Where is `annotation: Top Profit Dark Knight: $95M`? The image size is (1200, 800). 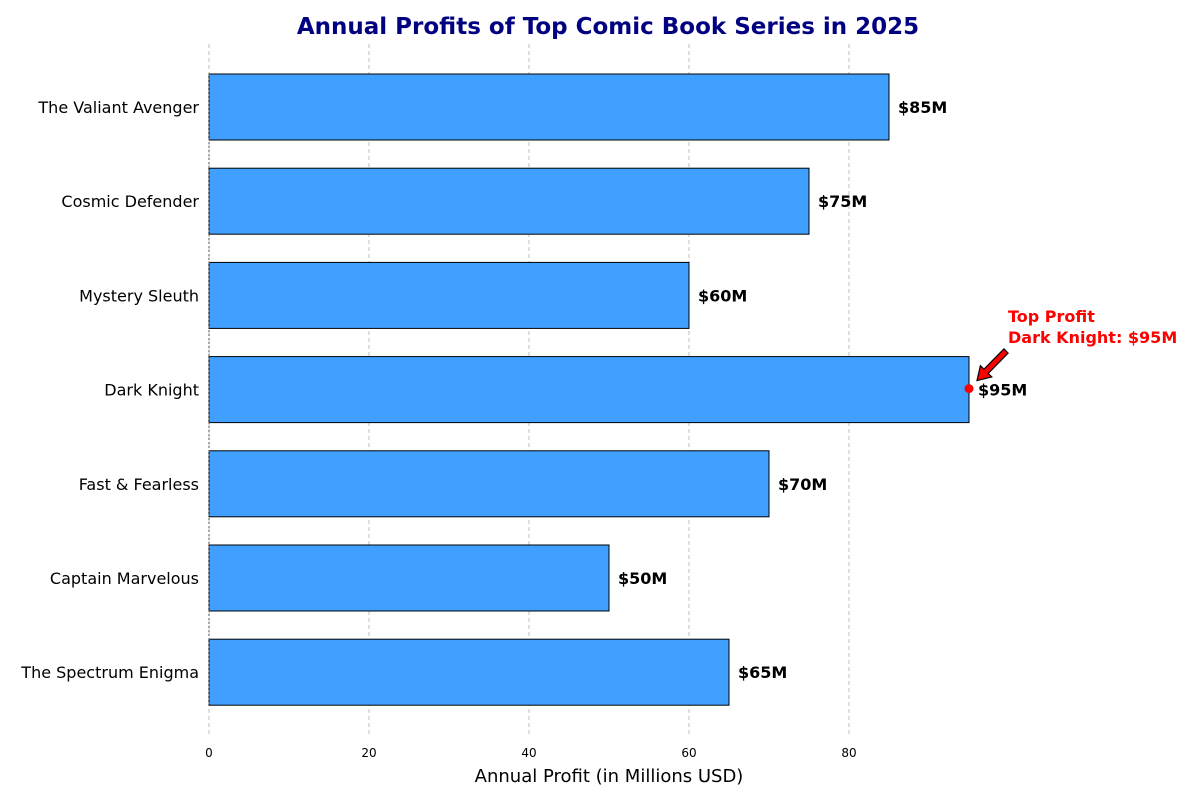
annotation: Top Profit Dark Knight: $95M is located at coordinates (1070, 350).